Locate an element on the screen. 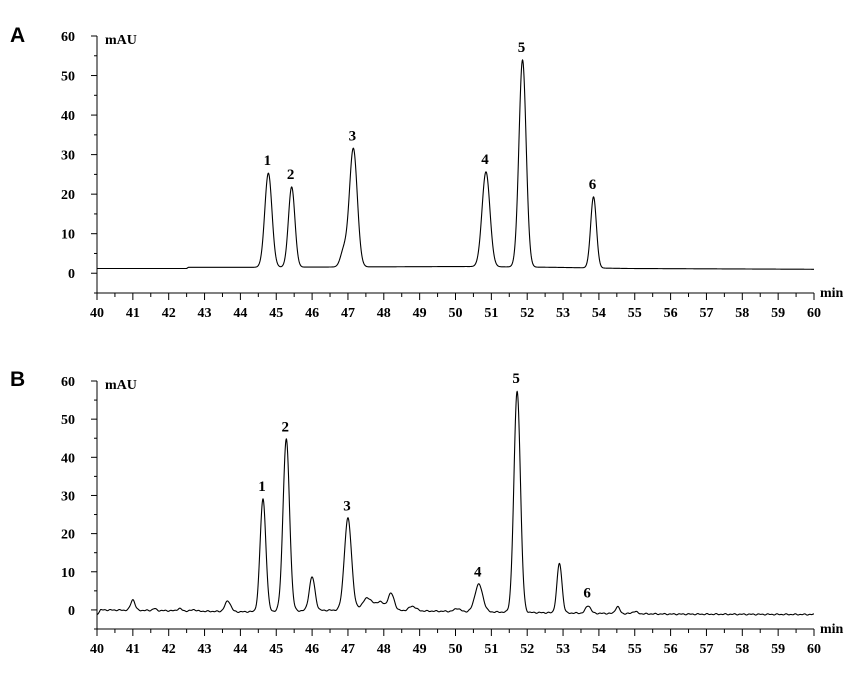 Image resolution: width=867 pixels, height=695 pixels. panel-letter: A is located at coordinates (17, 35).